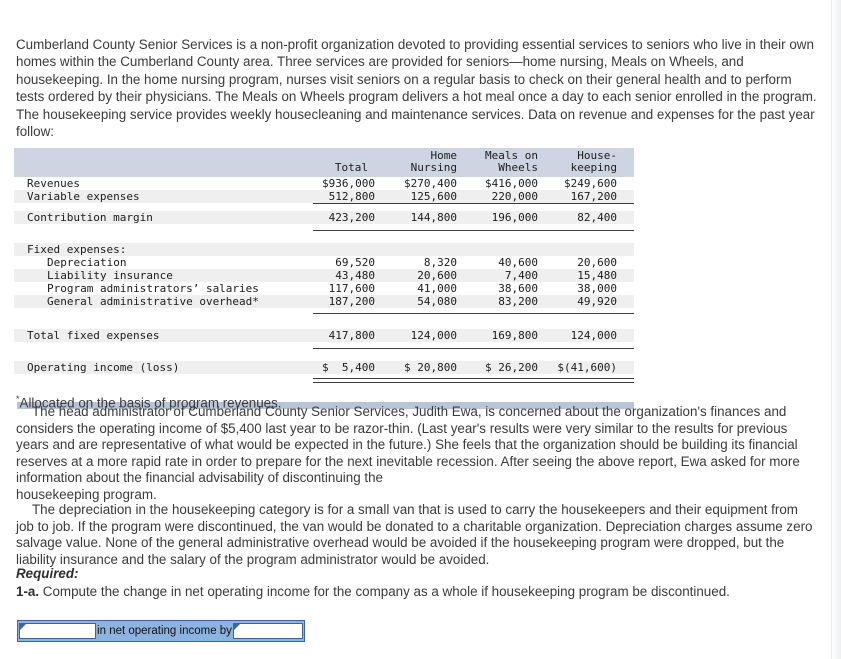 The image size is (841, 659). I want to click on cell-value: 41,000, so click(437, 288).